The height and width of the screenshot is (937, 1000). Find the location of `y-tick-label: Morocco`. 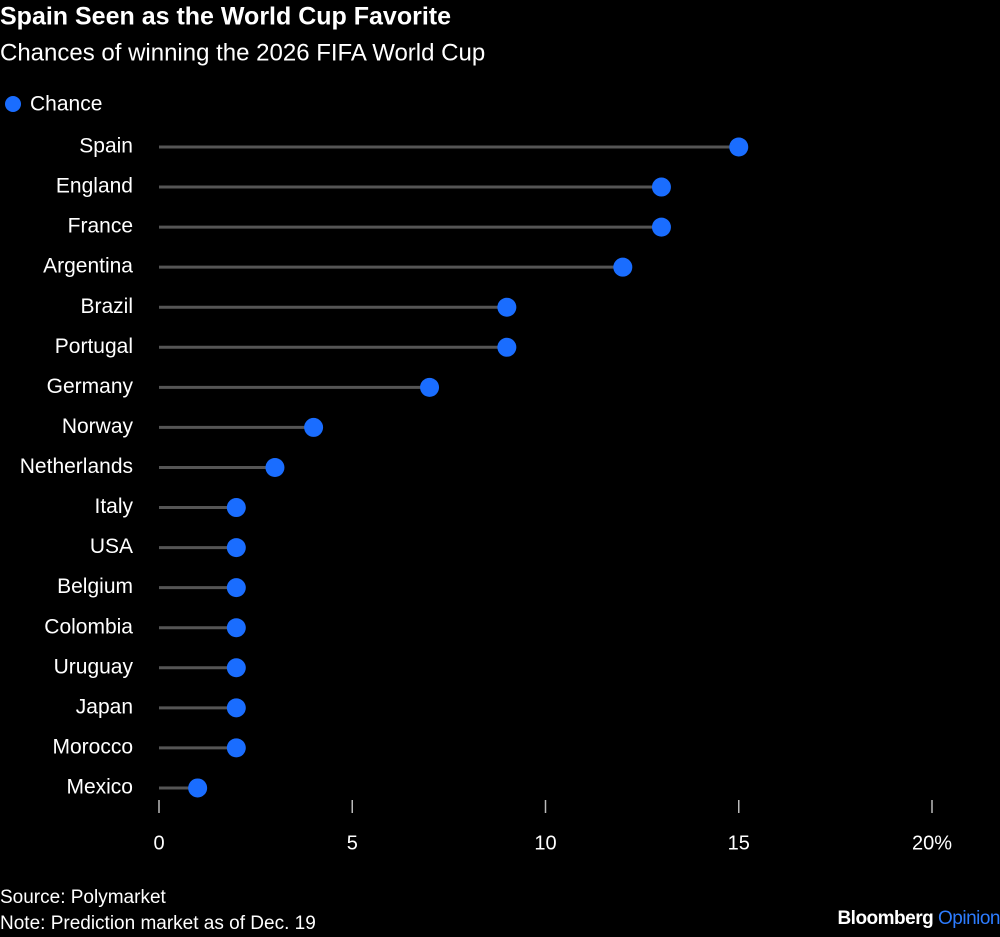

y-tick-label: Morocco is located at coordinates (92, 746).